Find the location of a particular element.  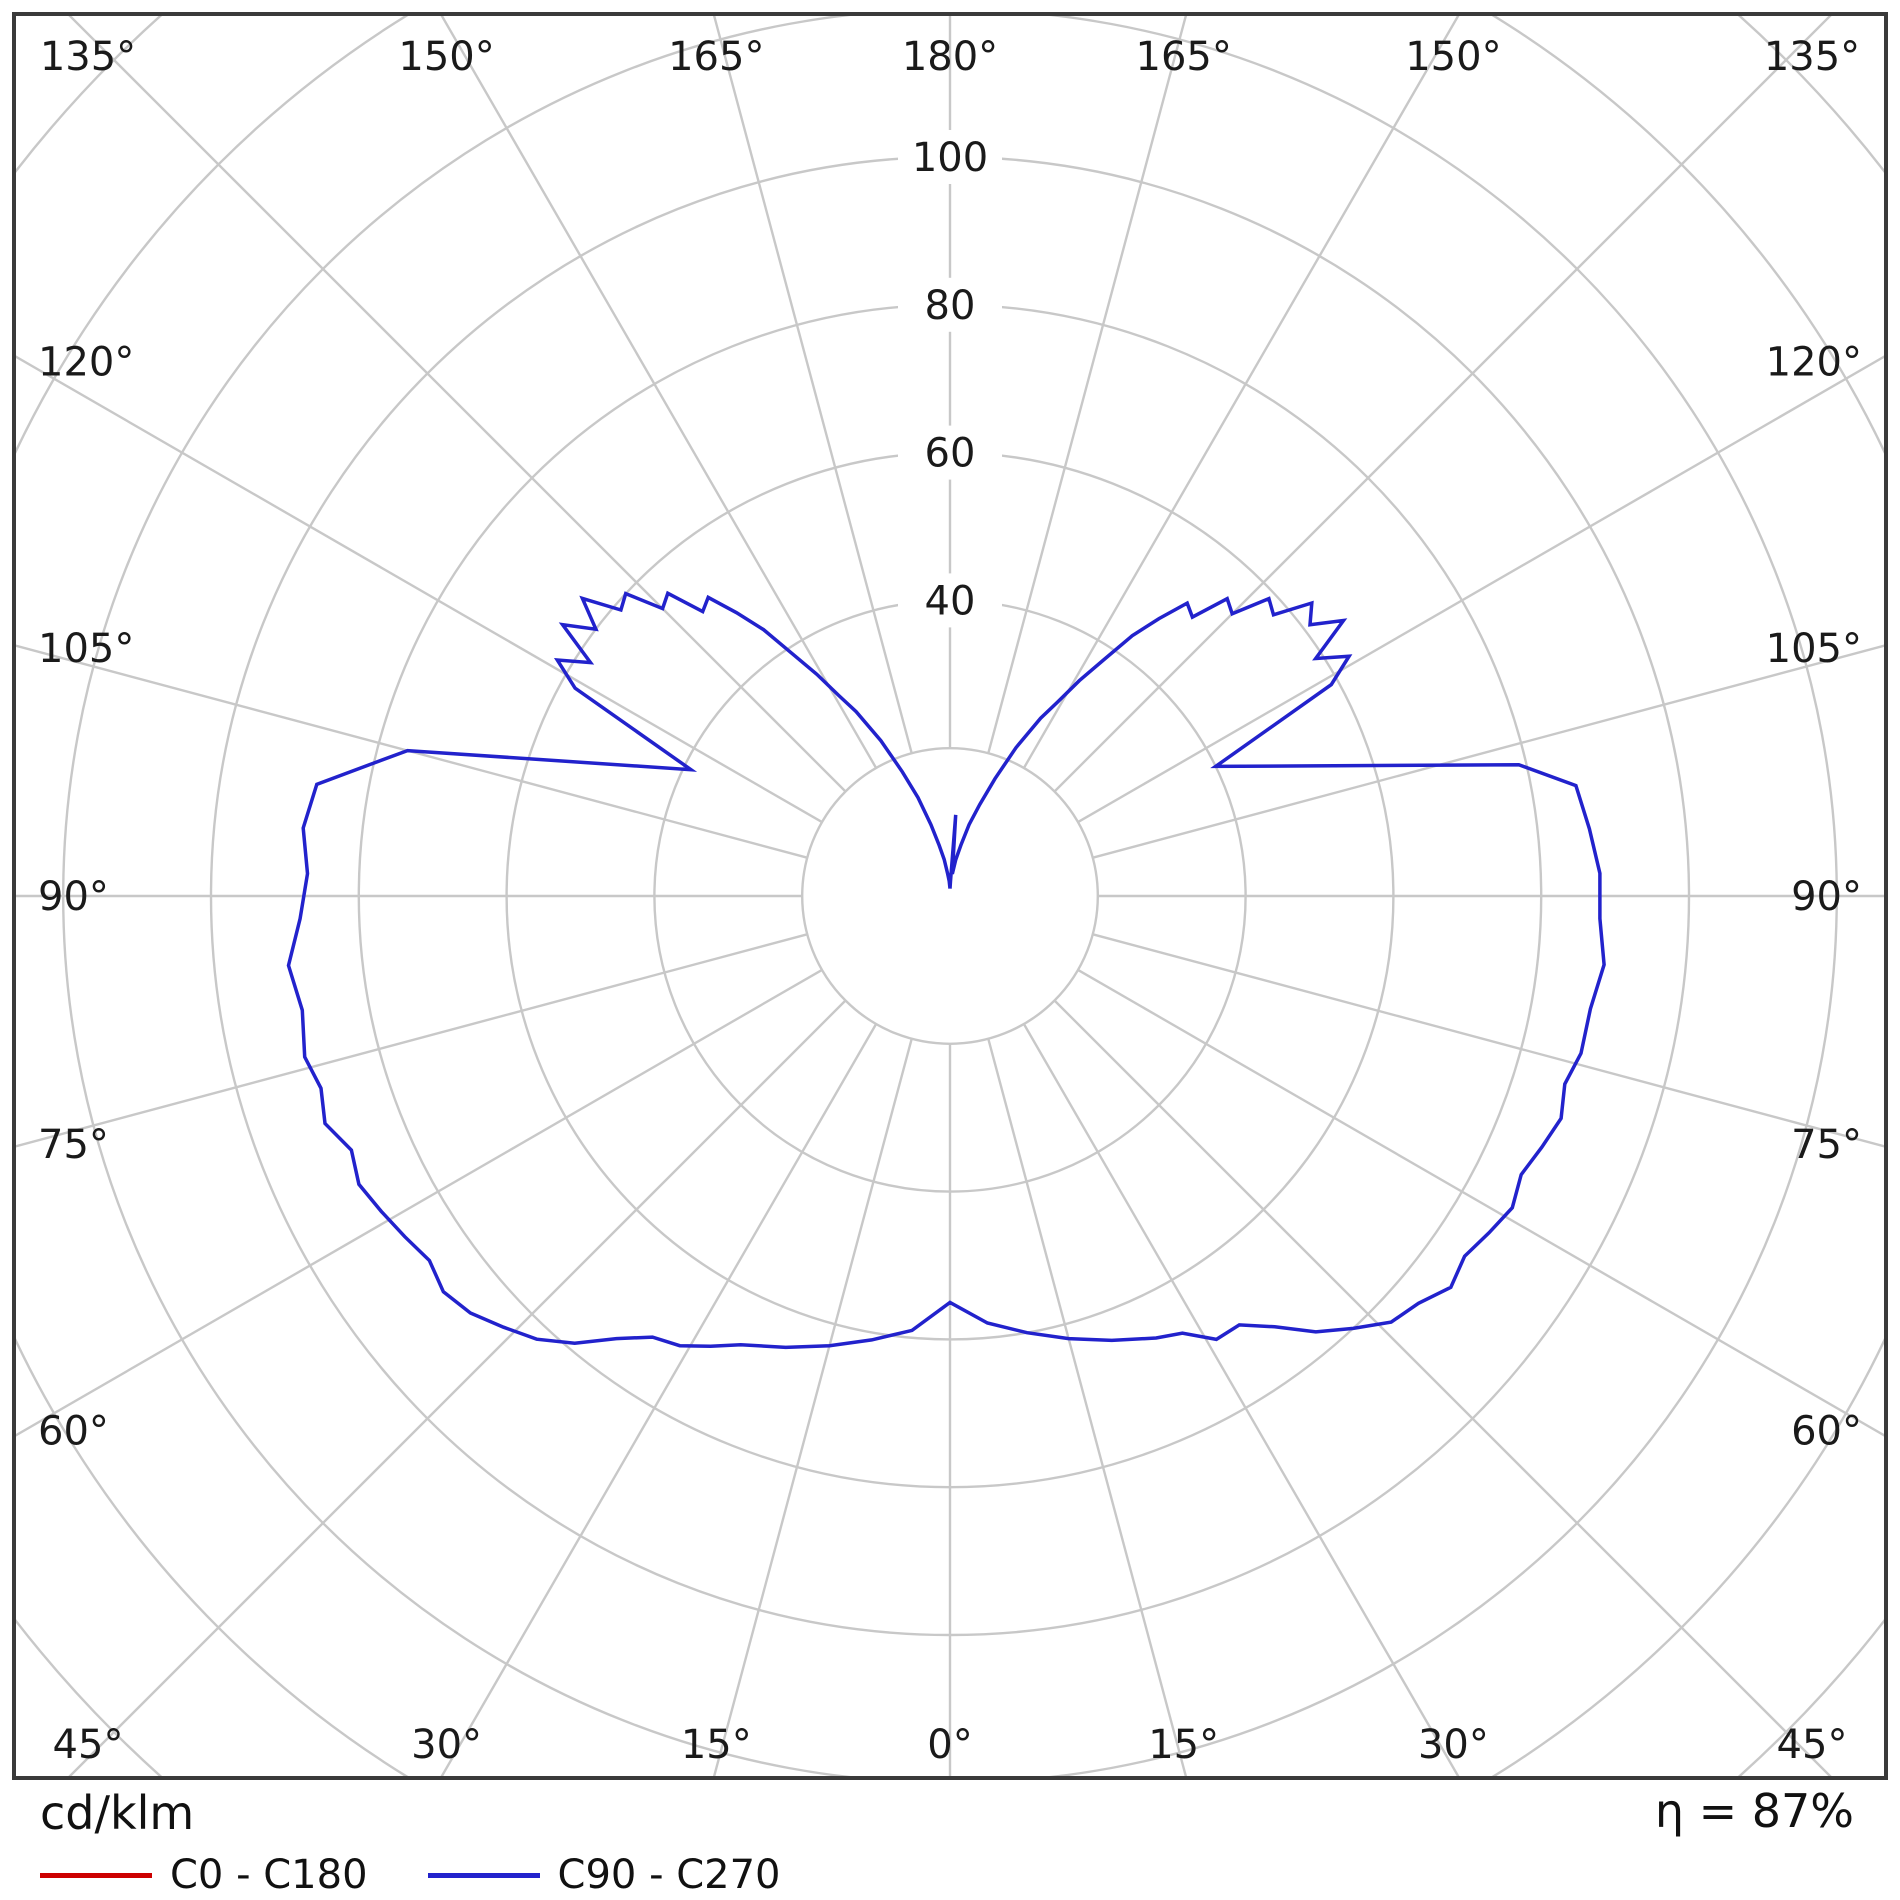

angle-label: 180° is located at coordinates (950, 57).